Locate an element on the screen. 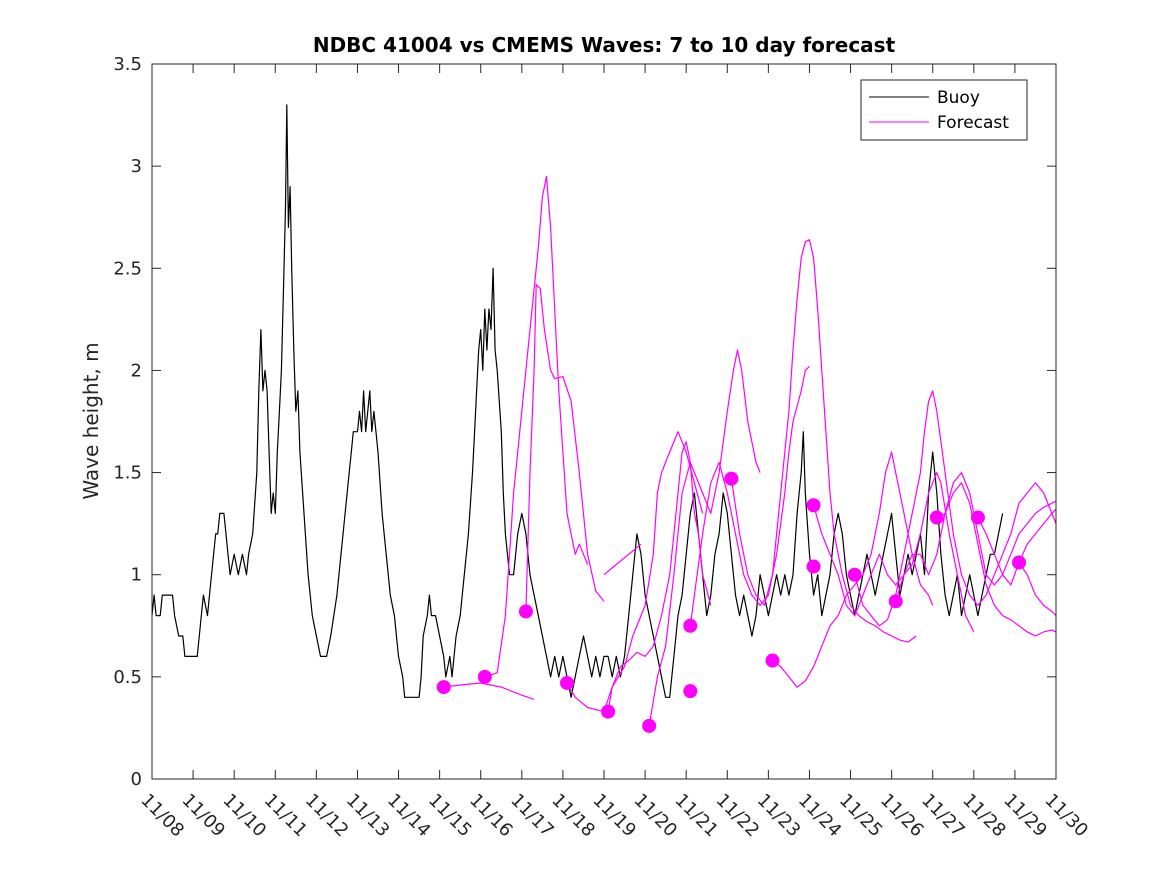 The height and width of the screenshot is (875, 1167). y-axis-label: Wave height, m is located at coordinates (91, 420).